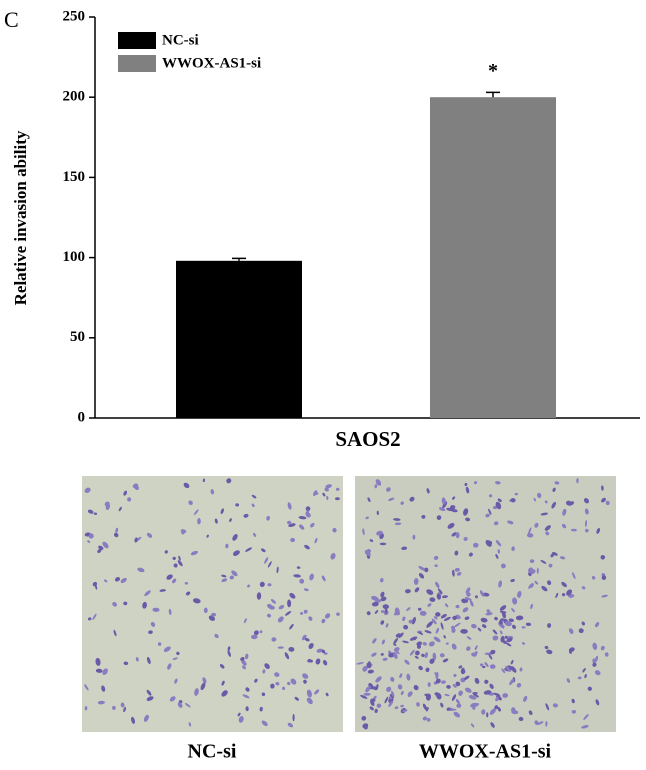 Image resolution: width=646 pixels, height=770 pixels. What do you see at coordinates (239, 339) in the screenshot?
I see `bar` at bounding box center [239, 339].